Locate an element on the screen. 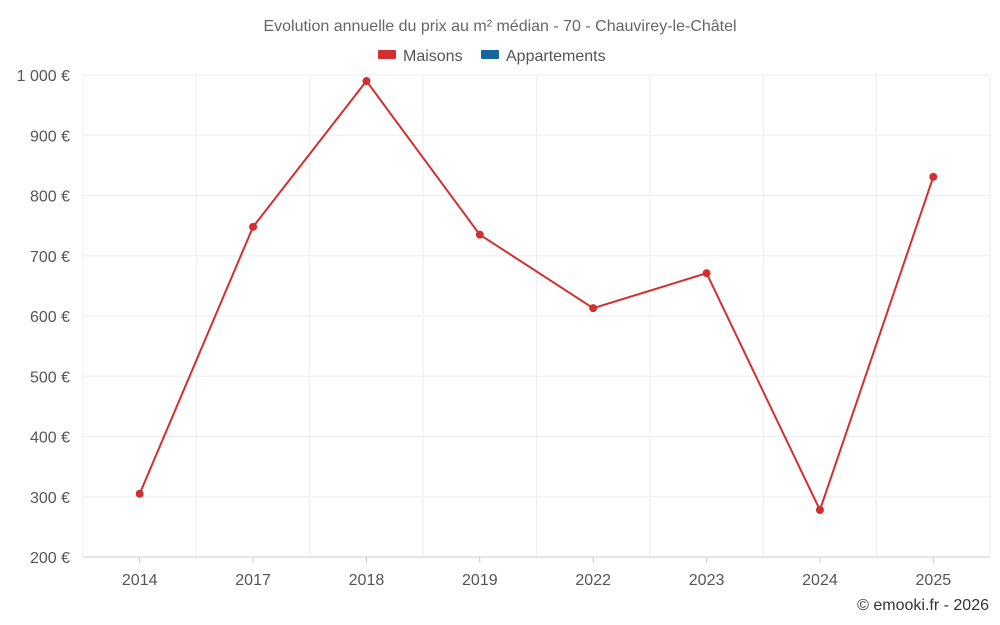 The height and width of the screenshot is (625, 1000). data-point-2023 is located at coordinates (706, 273).